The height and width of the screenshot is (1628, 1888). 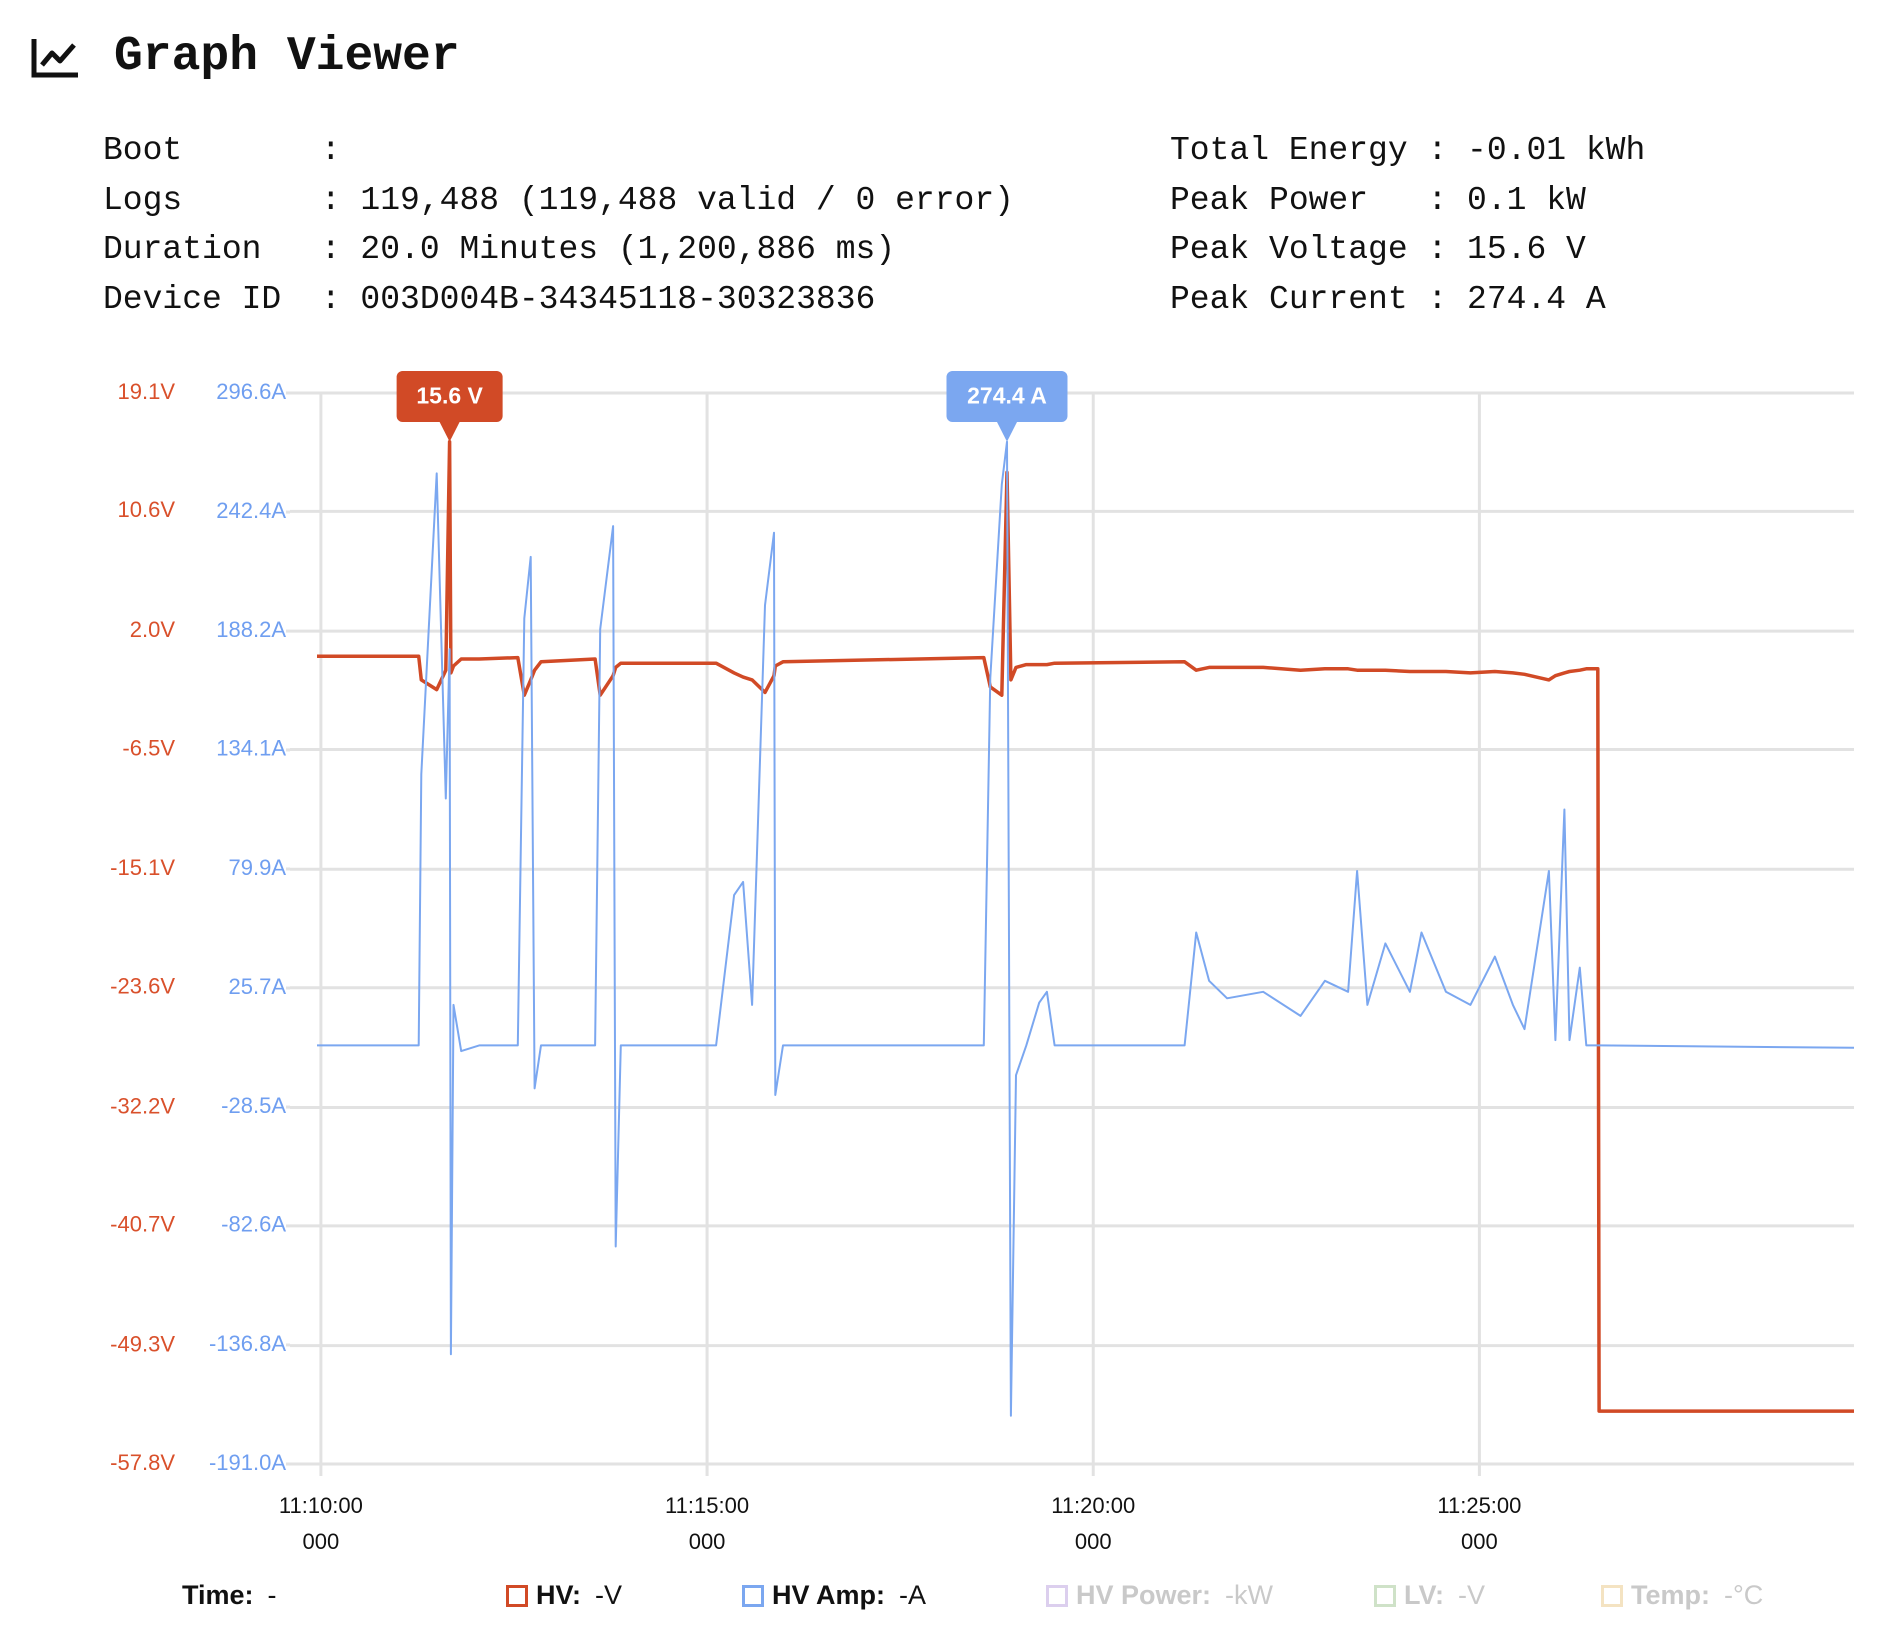 I want to click on legend-label: Temp:, so click(x=1670, y=1595).